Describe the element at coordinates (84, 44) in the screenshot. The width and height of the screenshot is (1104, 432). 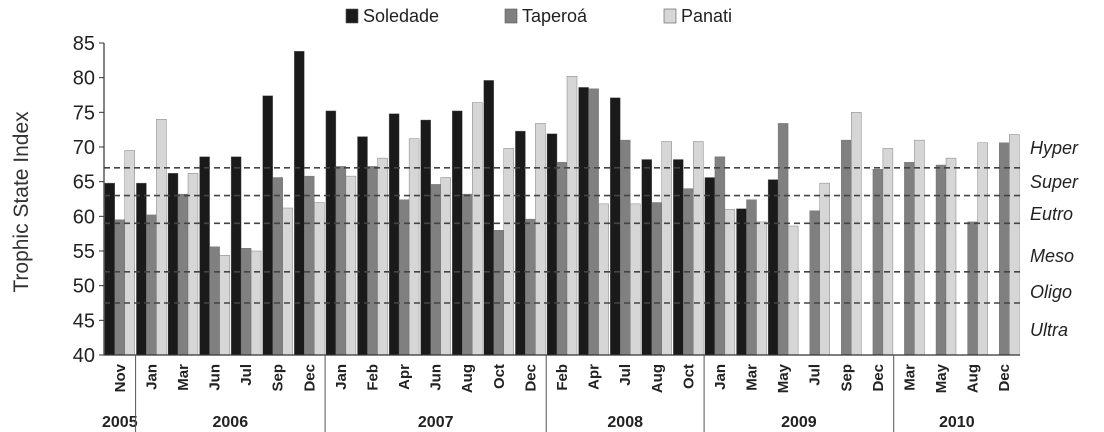
I see `y-tick-label-9: 85` at that location.